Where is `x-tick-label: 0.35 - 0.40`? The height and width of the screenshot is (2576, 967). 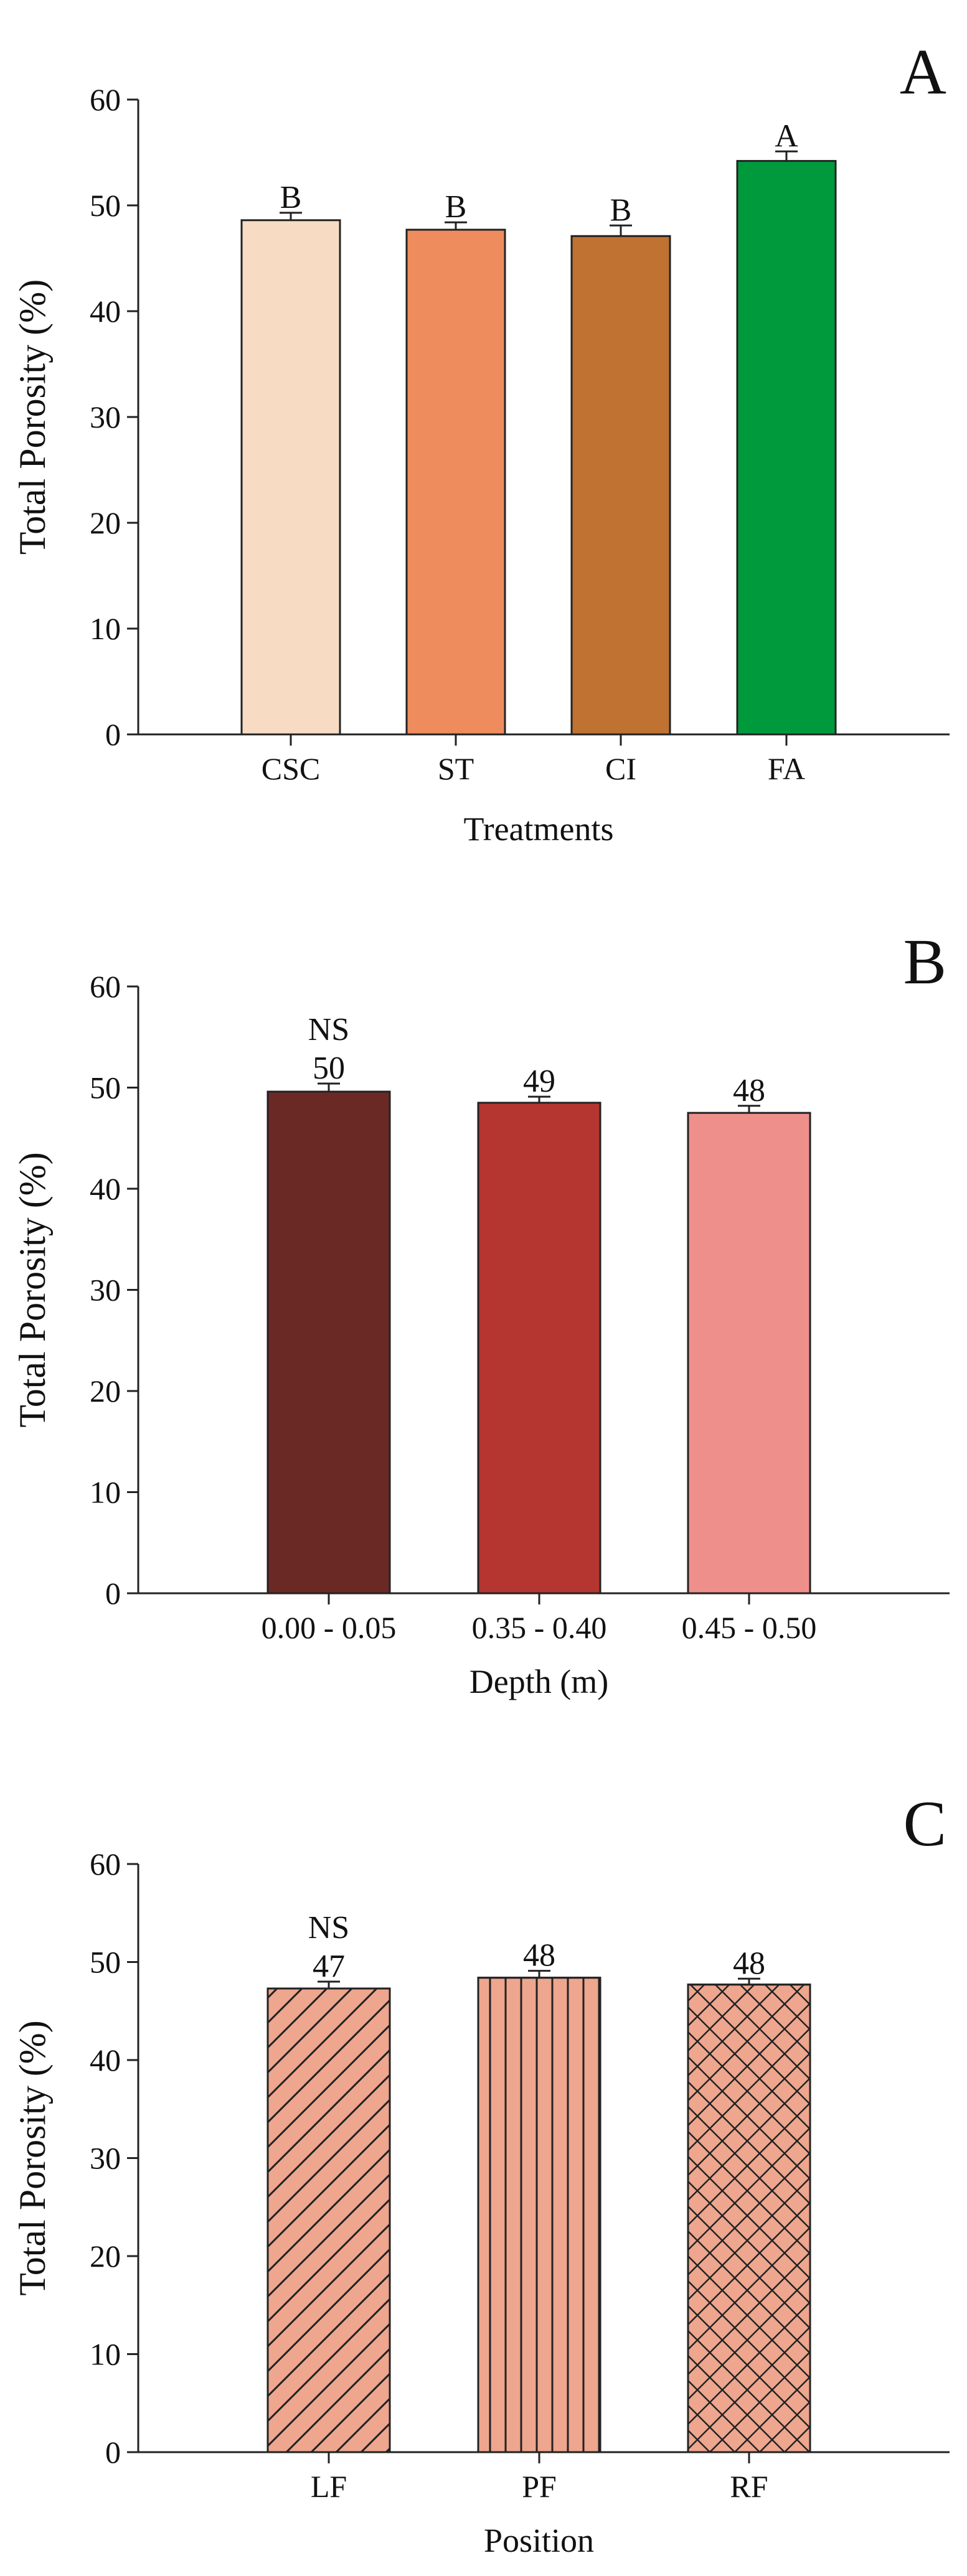
x-tick-label: 0.35 - 0.40 is located at coordinates (539, 1627).